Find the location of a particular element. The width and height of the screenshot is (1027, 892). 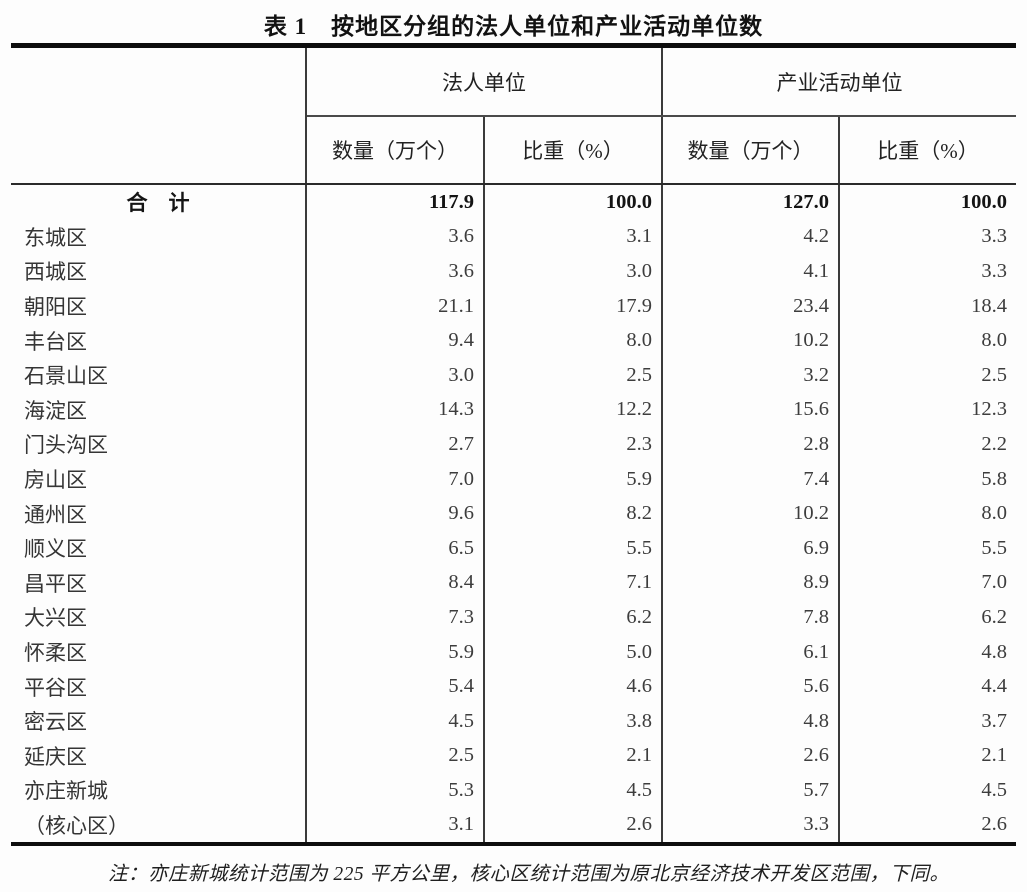

legal-entities-share: 4.6 is located at coordinates (572, 686).